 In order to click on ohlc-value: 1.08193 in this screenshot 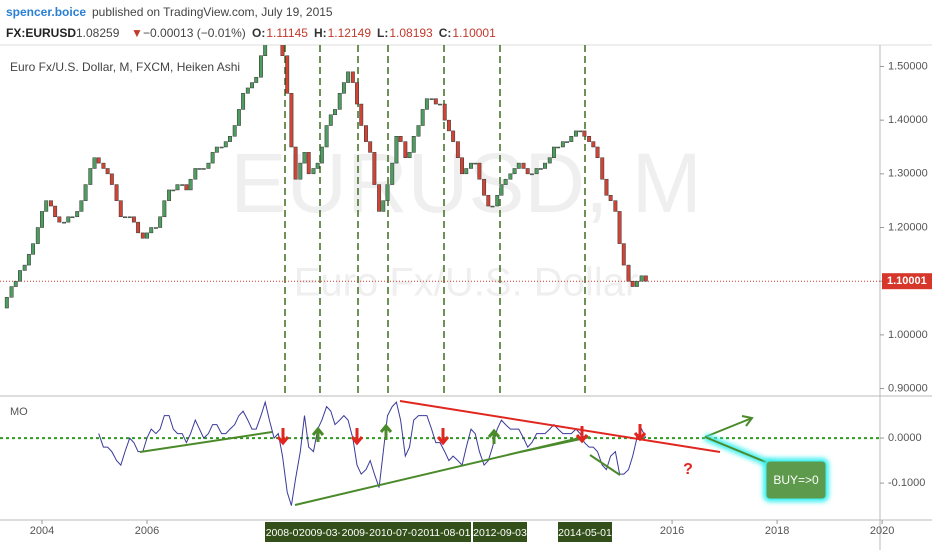, I will do `click(411, 33)`.